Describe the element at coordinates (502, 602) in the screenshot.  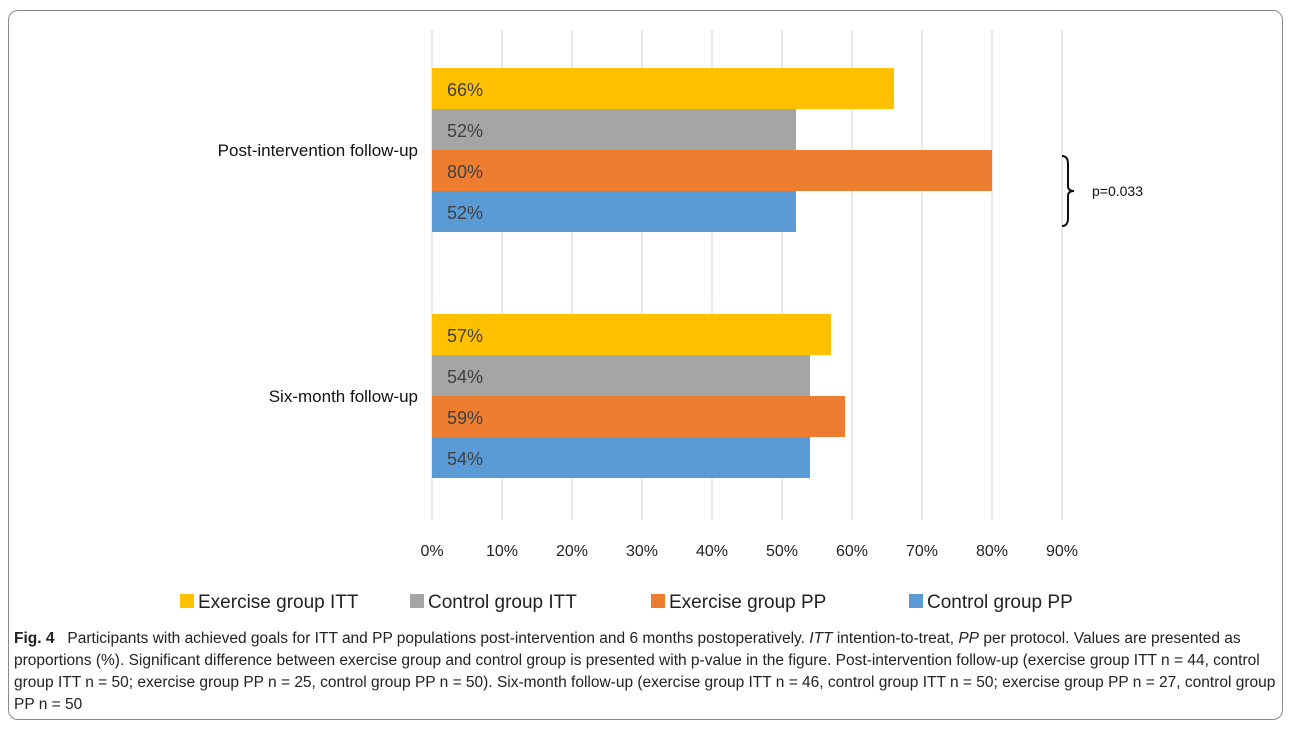
I see `legend-label: Control group ITT` at that location.